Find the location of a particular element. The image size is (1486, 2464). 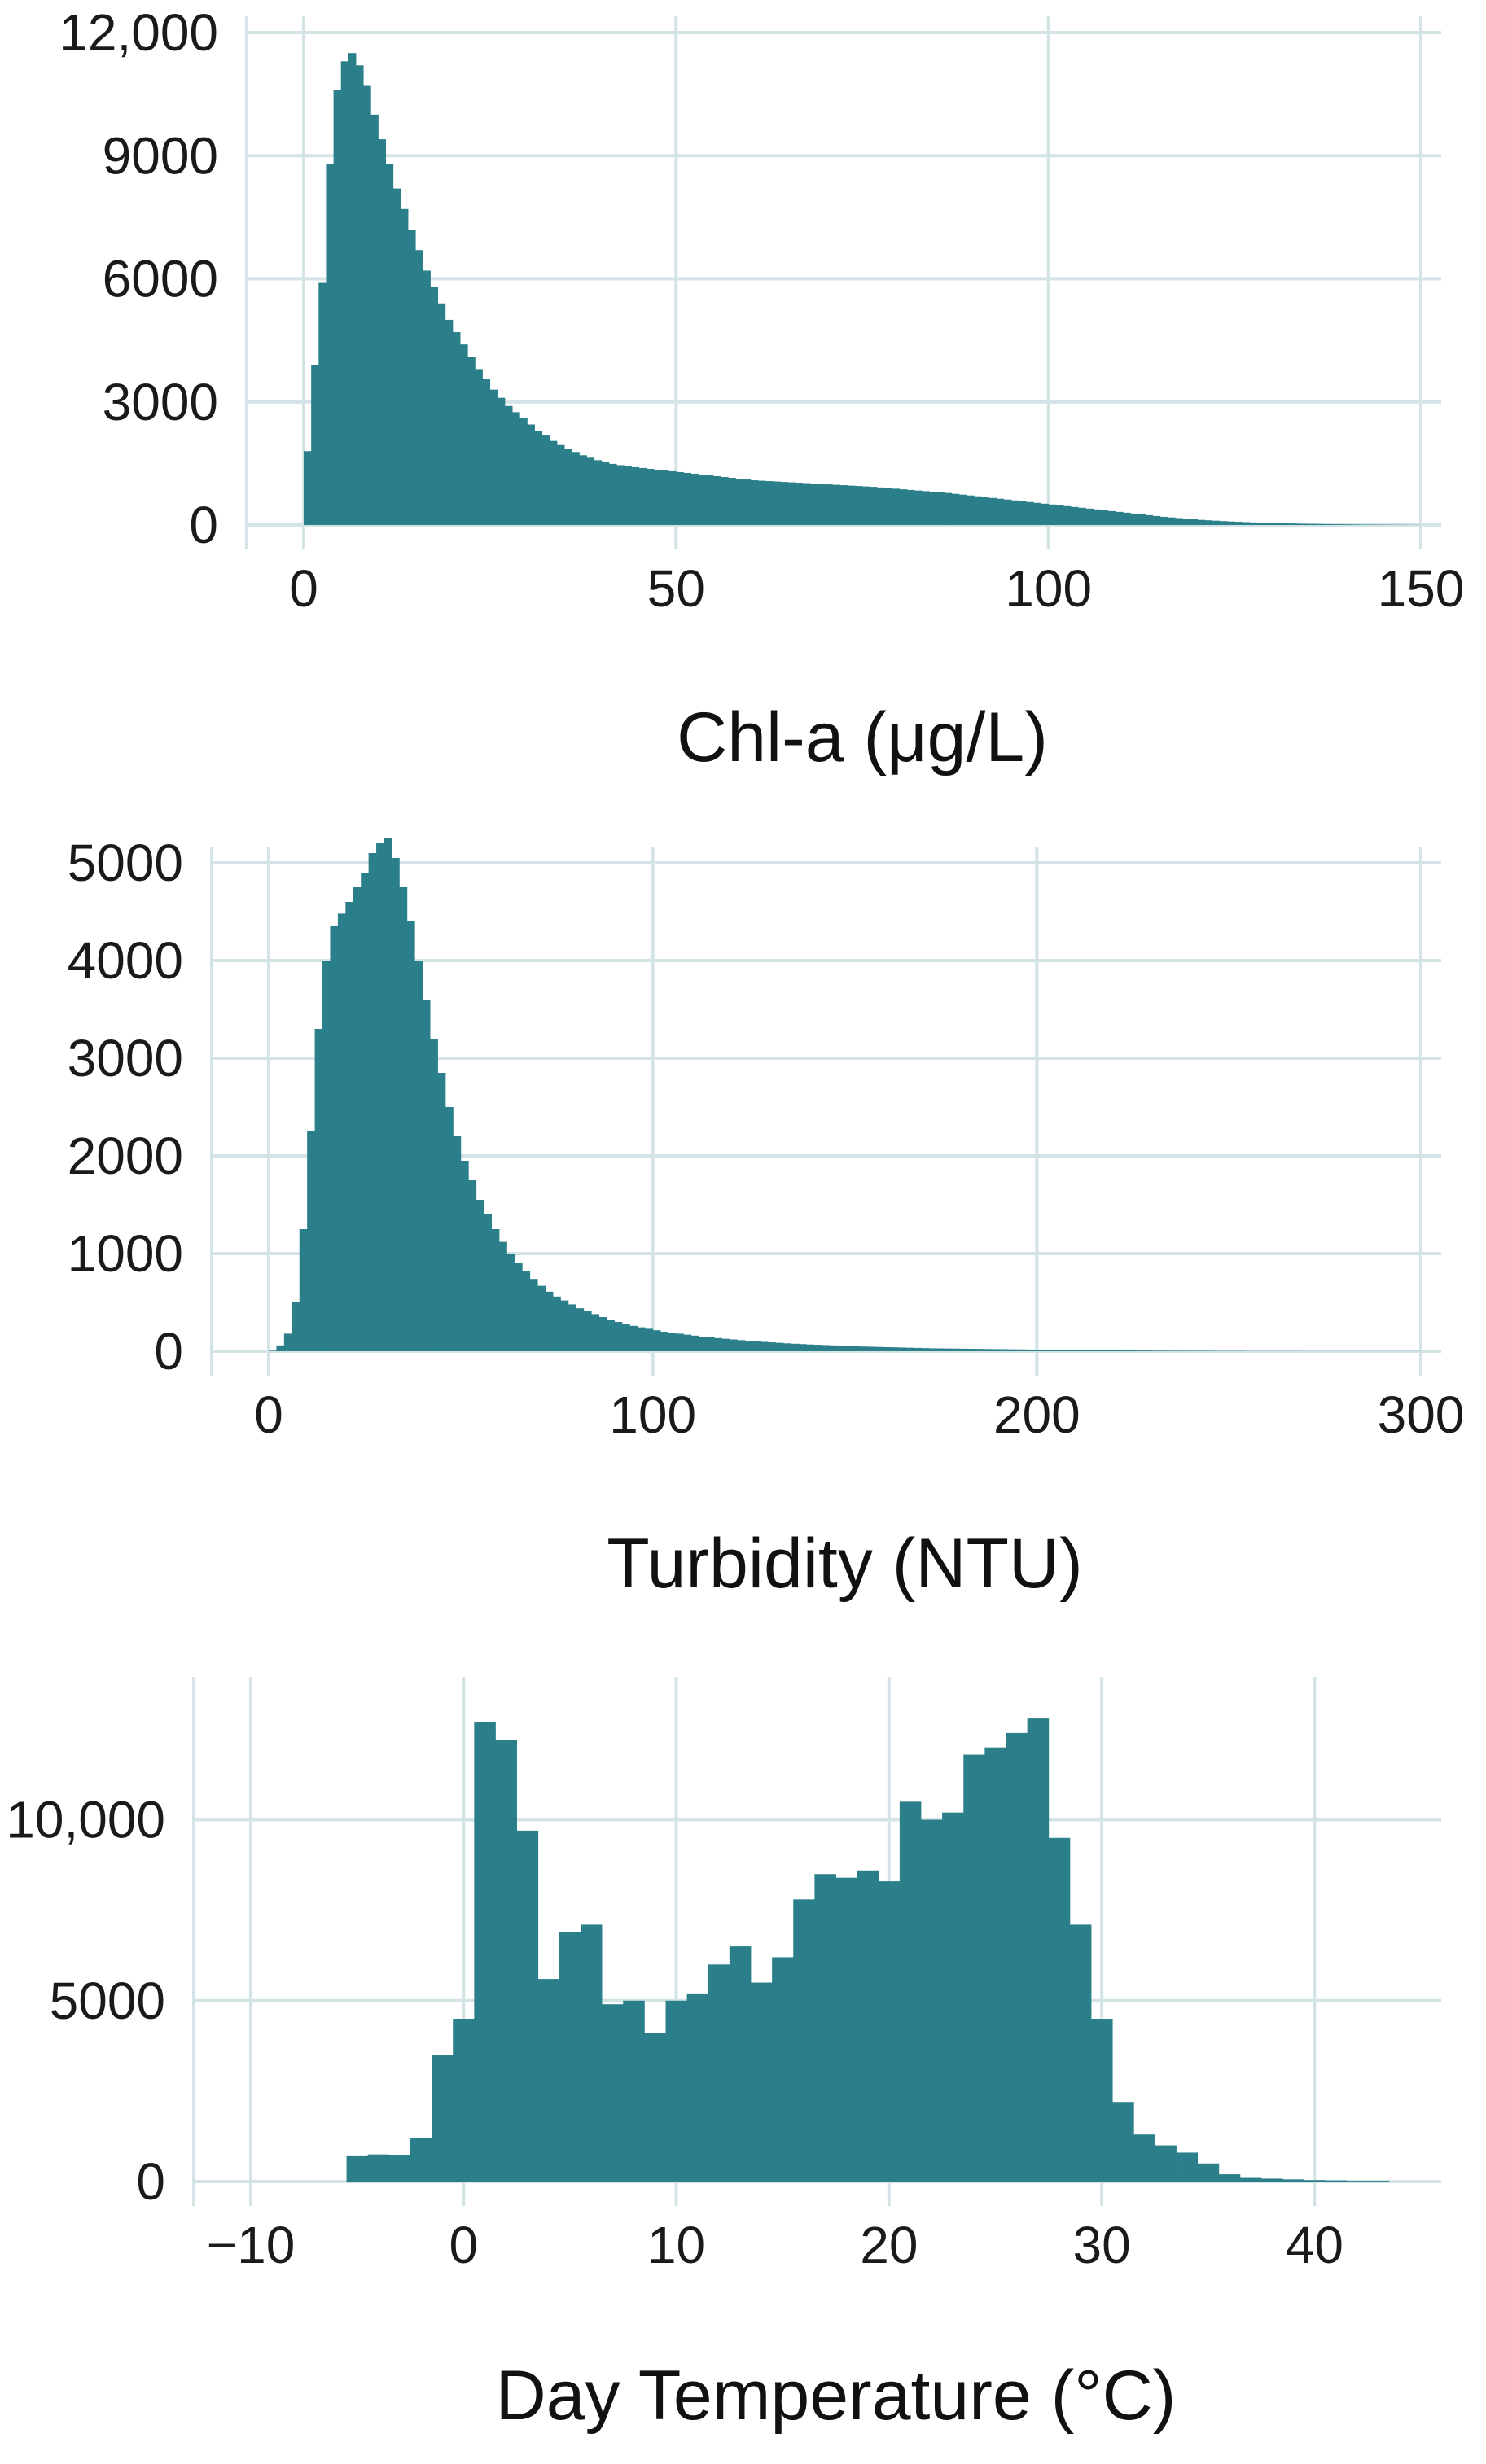

day-temperature-y-tick-label: 0 is located at coordinates (151, 2181).